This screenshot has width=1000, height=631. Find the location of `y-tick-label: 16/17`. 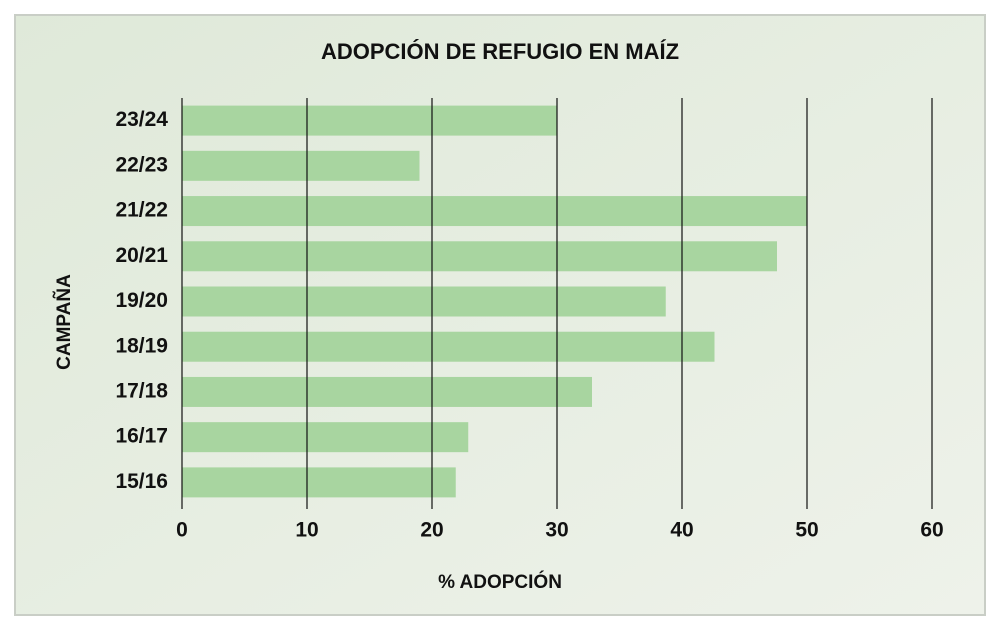

y-tick-label: 16/17 is located at coordinates (141, 436).